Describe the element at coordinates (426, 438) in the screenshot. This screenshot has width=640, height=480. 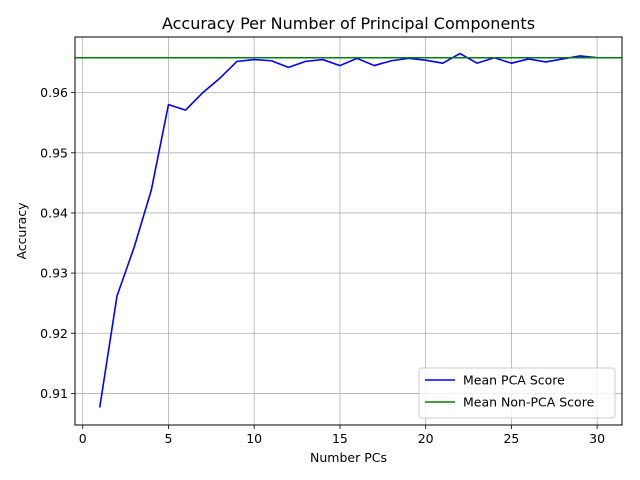
I see `x-tick-label: 20` at that location.